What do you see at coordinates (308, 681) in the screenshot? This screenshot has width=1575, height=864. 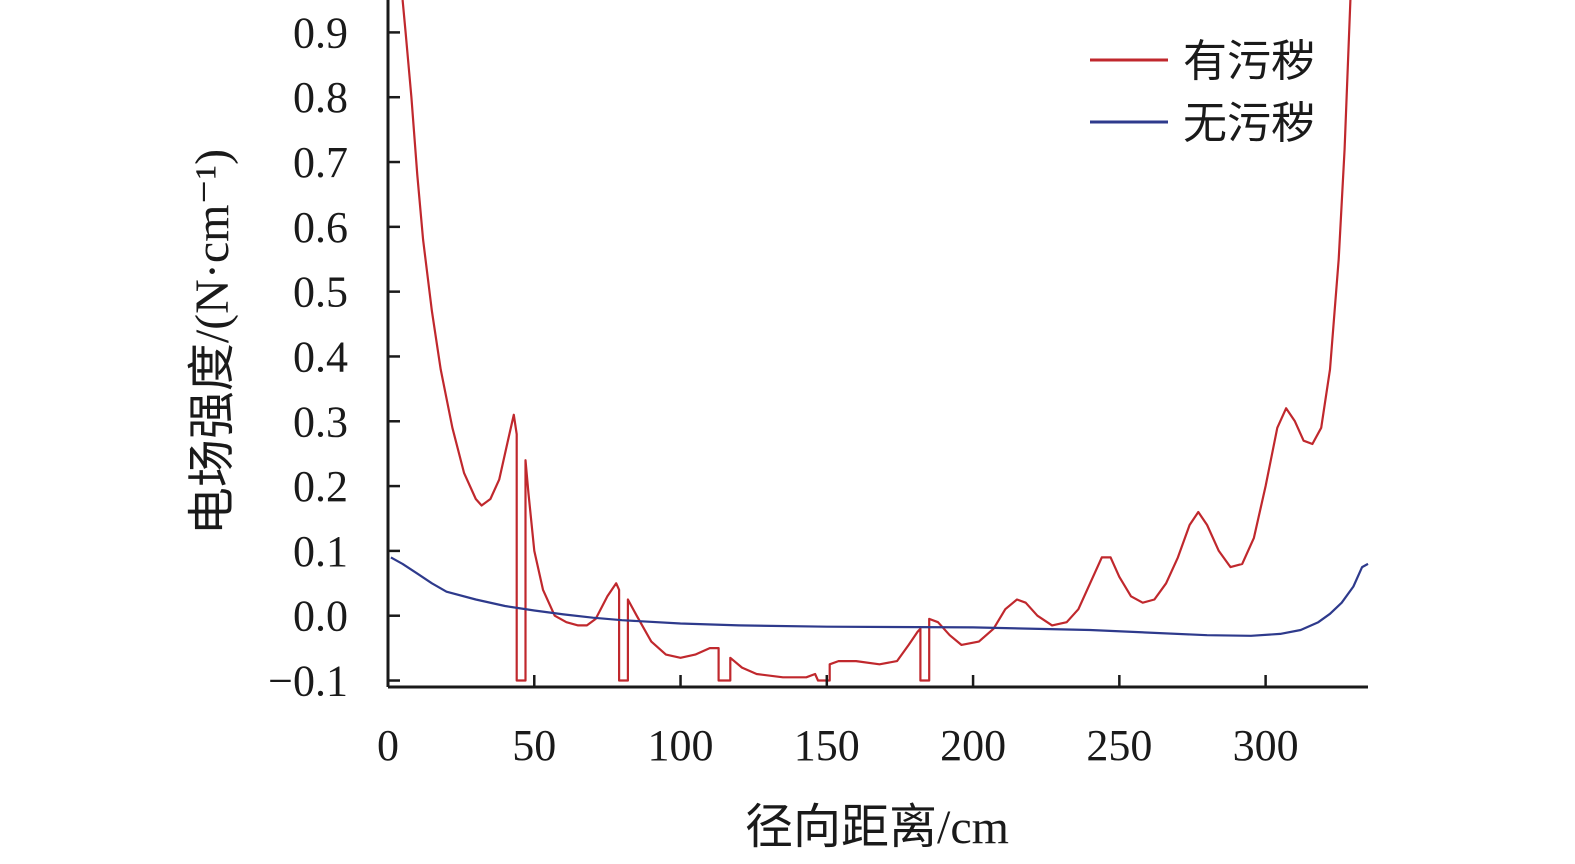 I see `y-tick-label: −0.1` at bounding box center [308, 681].